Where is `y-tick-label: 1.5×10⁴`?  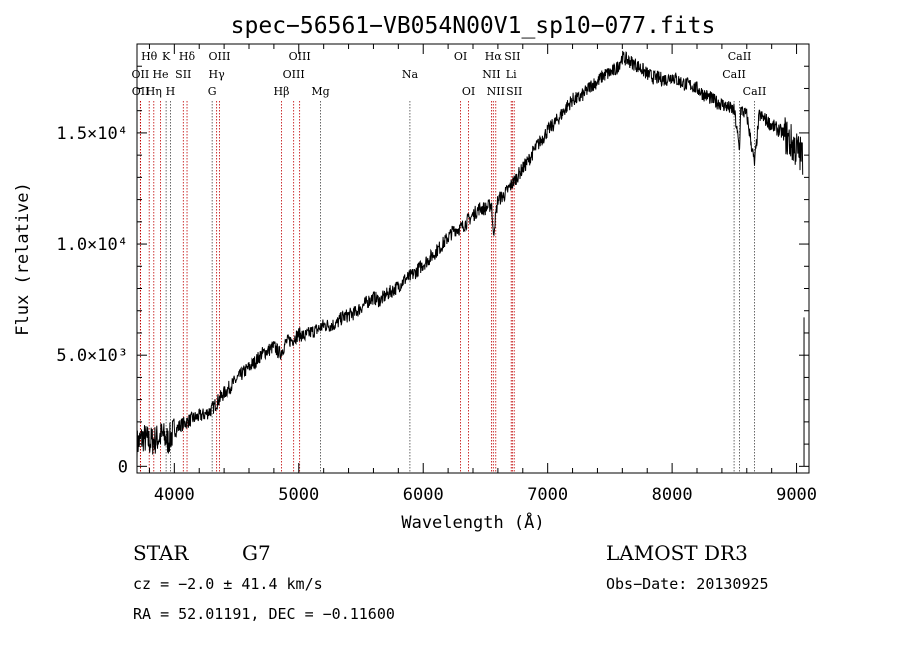 y-tick-label: 1.5×10⁴ is located at coordinates (92, 134).